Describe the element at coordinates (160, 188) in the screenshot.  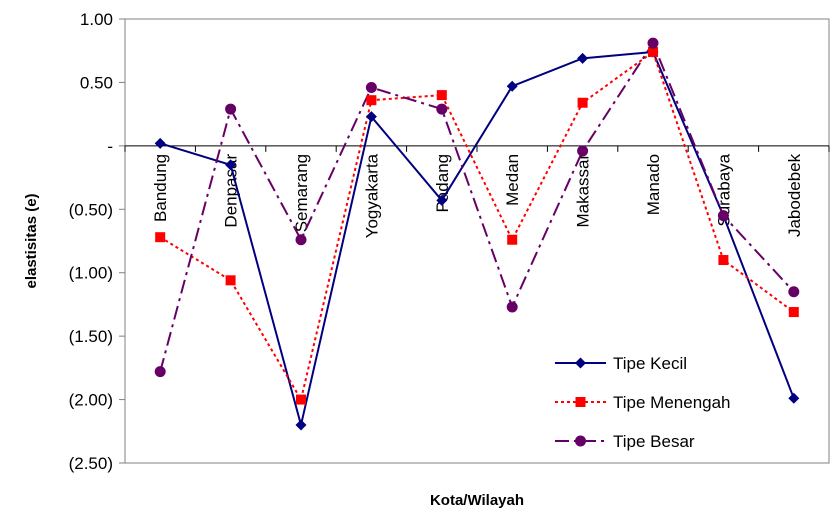
I see `category-label: Bandung` at that location.